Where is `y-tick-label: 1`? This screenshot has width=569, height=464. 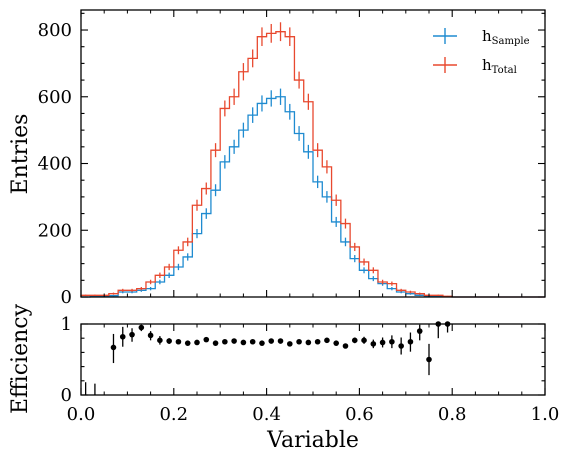 y-tick-label: 1 is located at coordinates (66, 324).